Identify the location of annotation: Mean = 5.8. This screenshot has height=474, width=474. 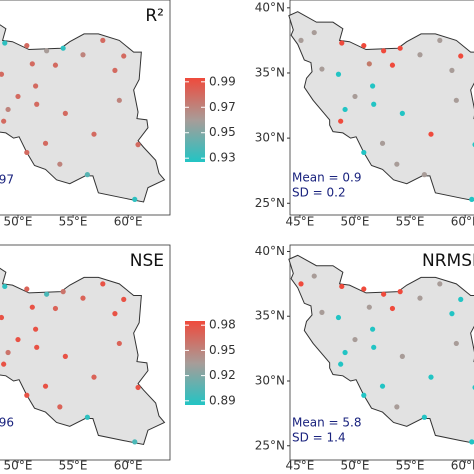
(326, 423).